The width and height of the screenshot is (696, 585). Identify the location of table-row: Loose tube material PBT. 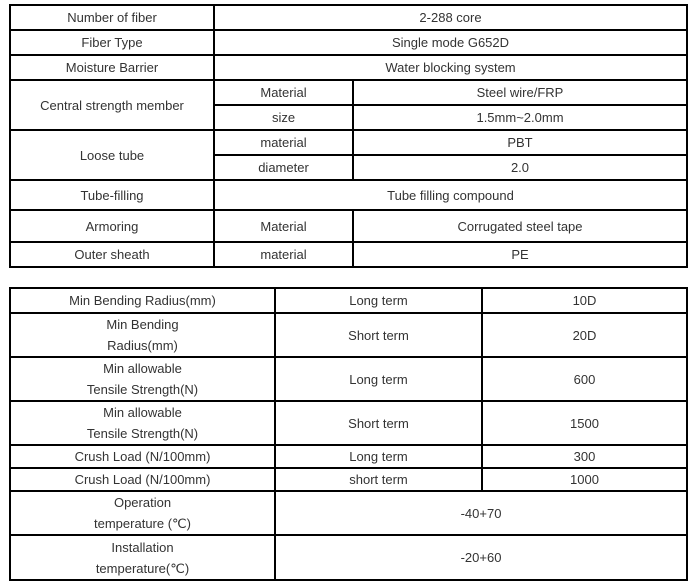
(348, 155).